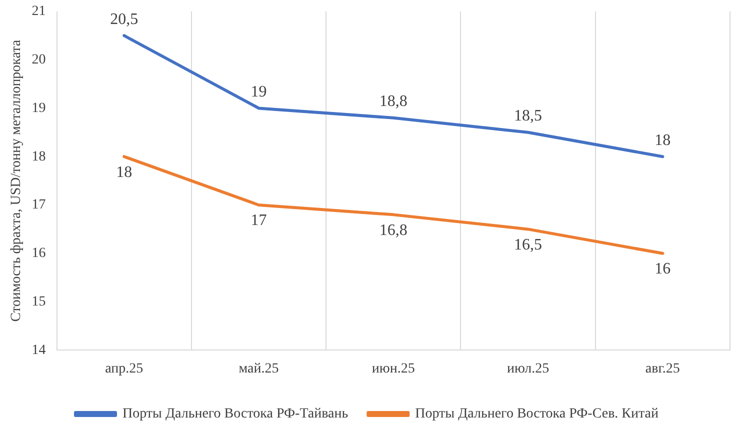 This screenshot has width=750, height=431. Describe the element at coordinates (39, 350) in the screenshot. I see `y-tick-label: 14` at that location.